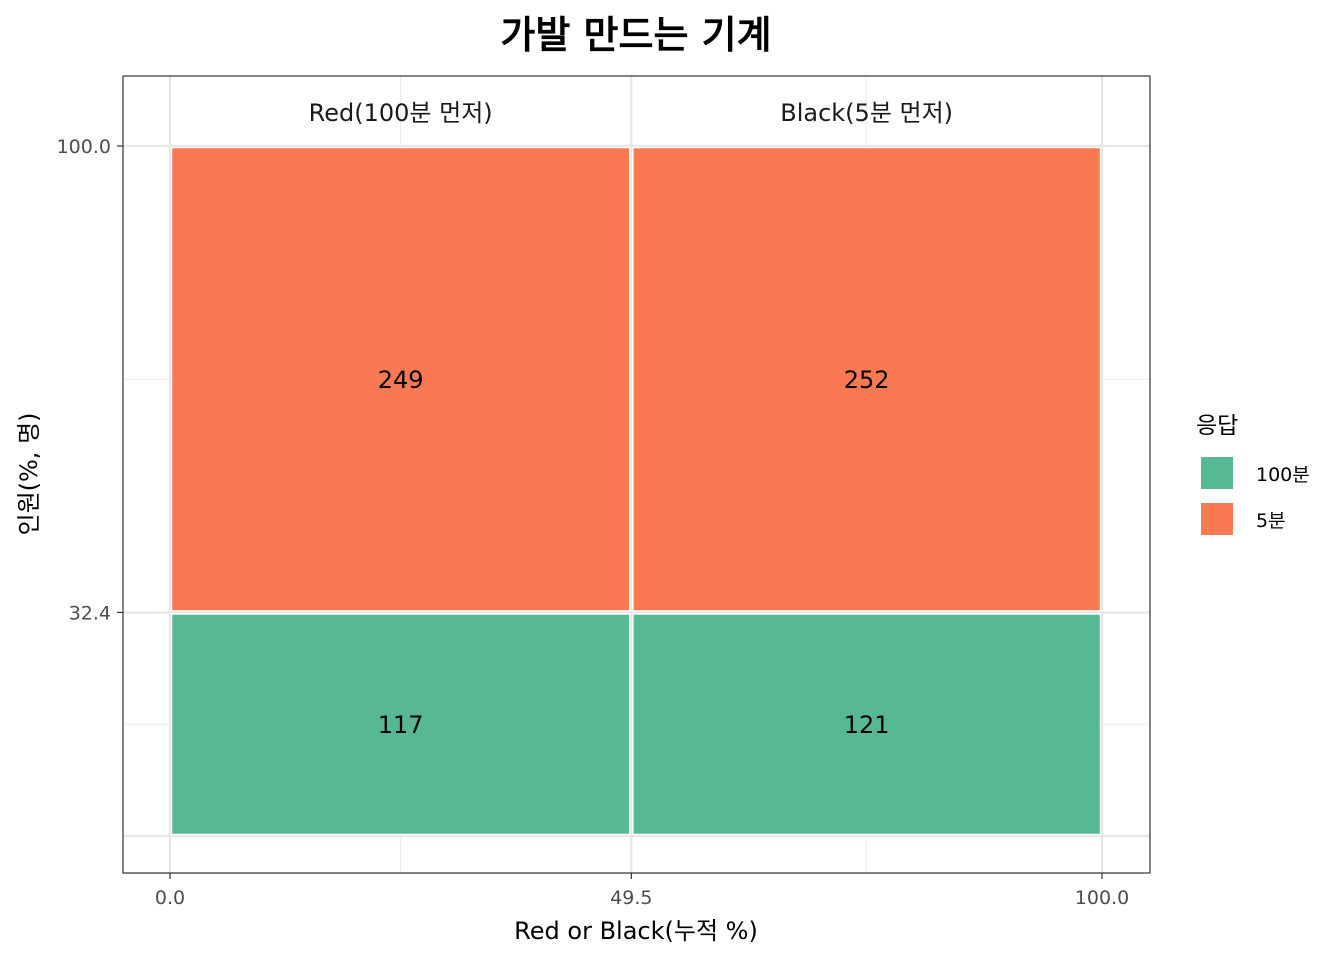 This screenshot has width=1344, height=960. Describe the element at coordinates (90, 613) in the screenshot. I see `y-tick-label: 32.4` at that location.